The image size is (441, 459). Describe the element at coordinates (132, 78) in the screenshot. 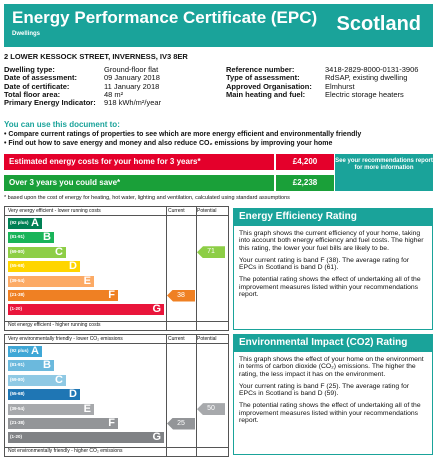

I see `detail-value: 09 January 2018` at that location.